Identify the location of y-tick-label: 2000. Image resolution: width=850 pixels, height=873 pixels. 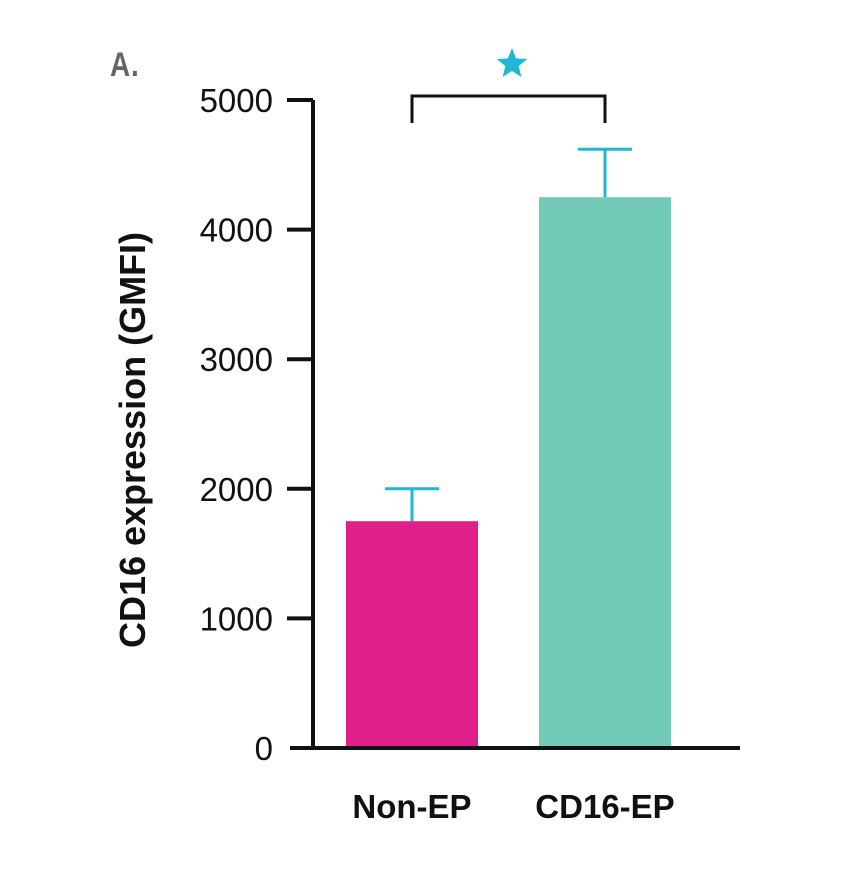
(236, 489).